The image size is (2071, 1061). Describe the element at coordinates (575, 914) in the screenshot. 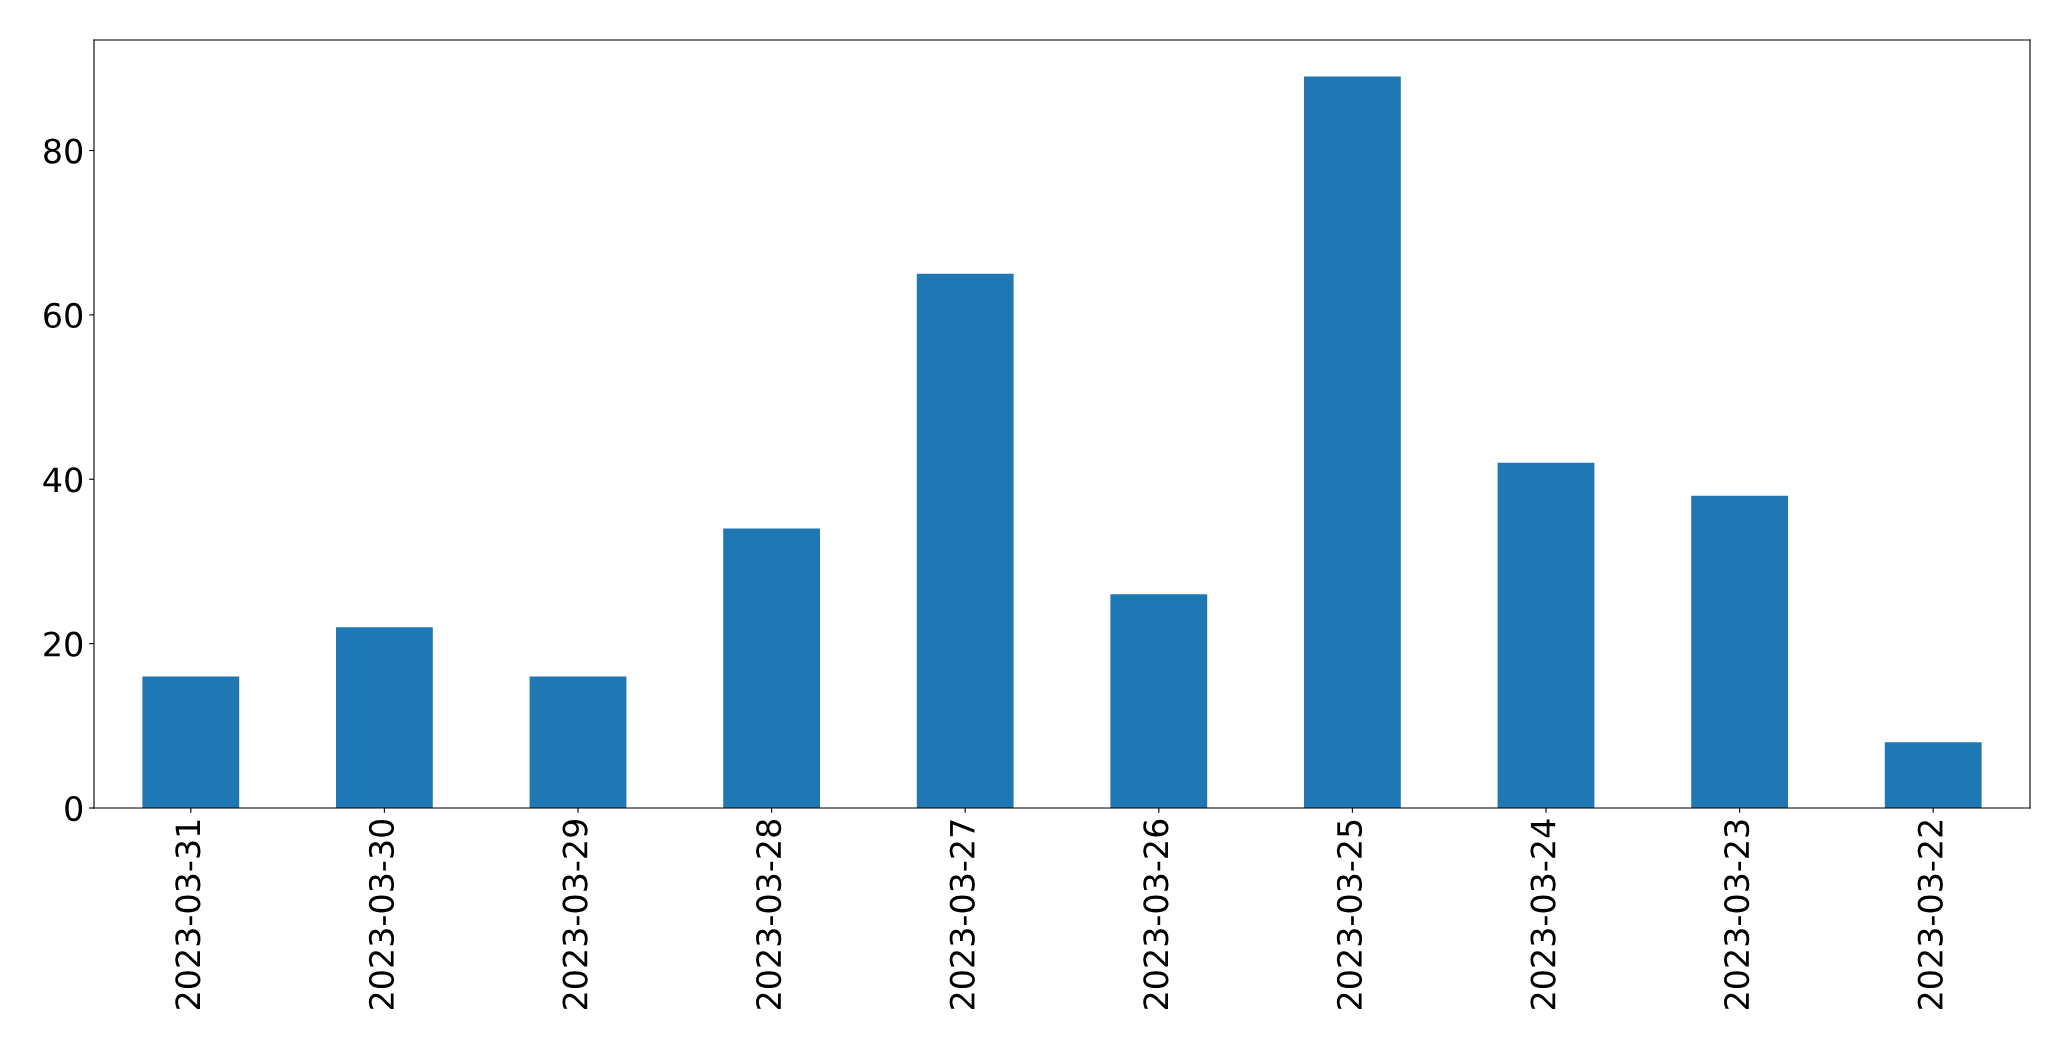

I see `x-tick-label: 2023-03-29` at that location.